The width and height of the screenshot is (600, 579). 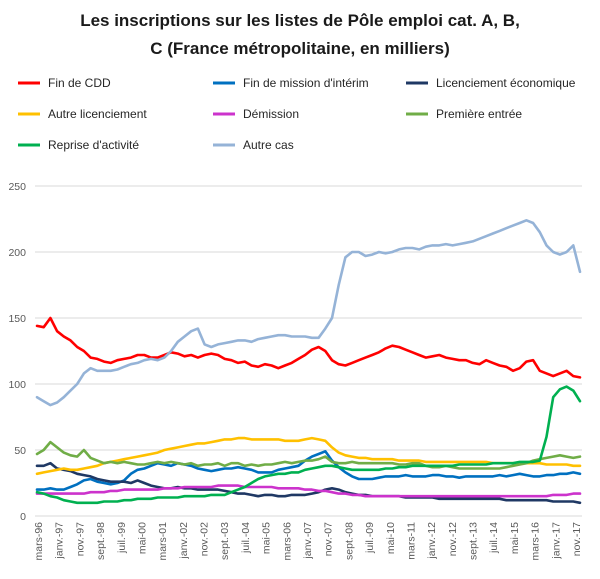 I want to click on series-line-fin-de-cdd, so click(x=308, y=347).